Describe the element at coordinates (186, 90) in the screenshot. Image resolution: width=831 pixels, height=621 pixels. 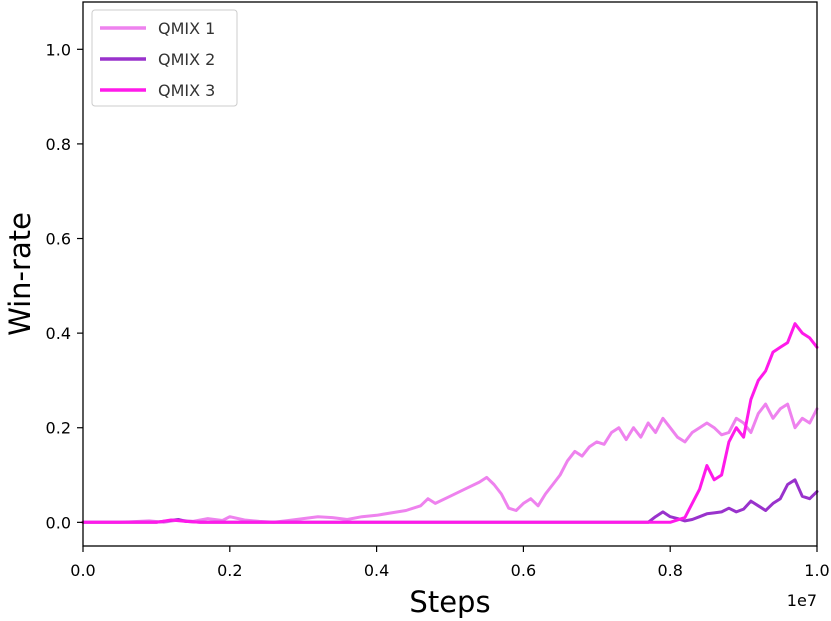
I see `legend-label: QMIX 3` at that location.